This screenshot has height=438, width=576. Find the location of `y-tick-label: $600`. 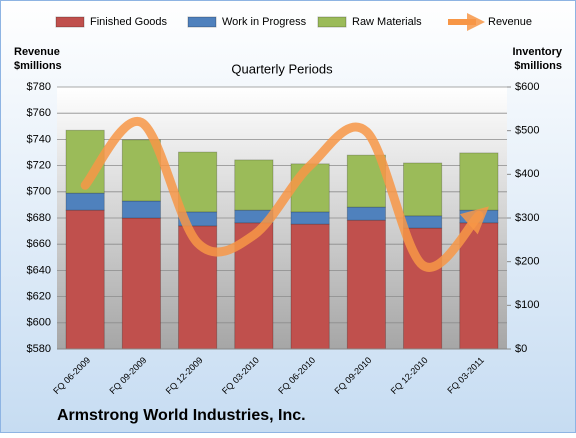

y-tick-label: $600 is located at coordinates (39, 323).